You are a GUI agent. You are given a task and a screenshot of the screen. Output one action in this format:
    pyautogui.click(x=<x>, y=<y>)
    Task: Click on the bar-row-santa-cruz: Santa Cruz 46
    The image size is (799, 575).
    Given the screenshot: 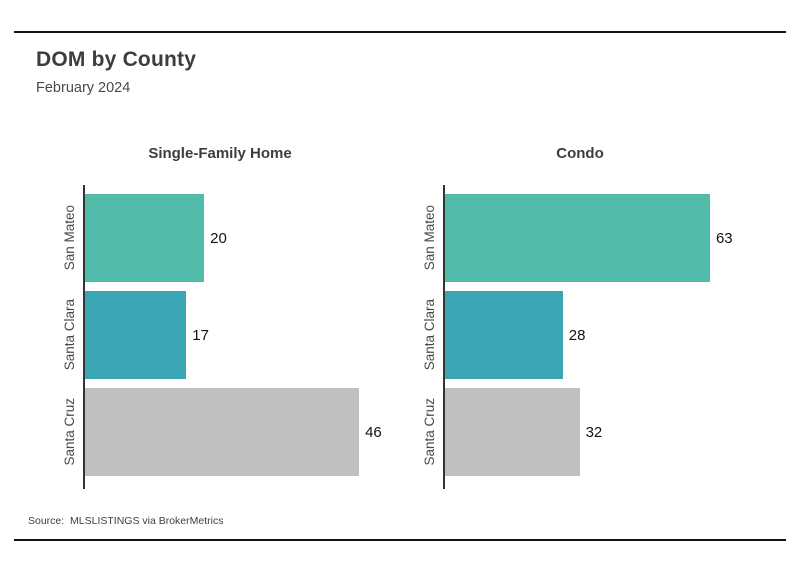 What is the action you would take?
    pyautogui.click(x=222, y=432)
    